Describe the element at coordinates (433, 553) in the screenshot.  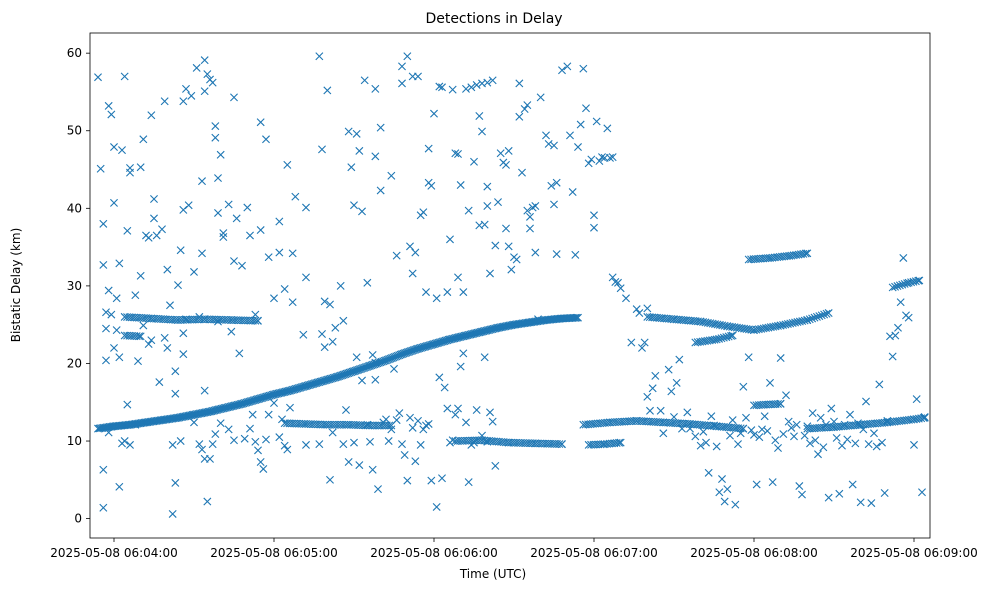
I see `x-tick-label: 2025-05-08 06:06:00` at that location.